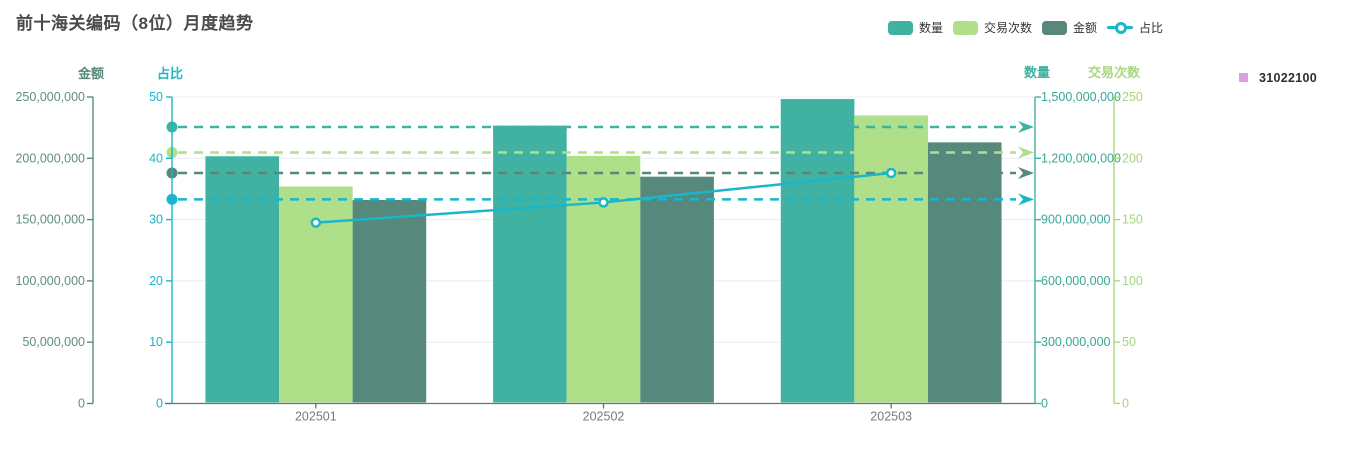 The image size is (1351, 454). I want to click on tick-label-amount: 100,000,000, so click(50, 281).